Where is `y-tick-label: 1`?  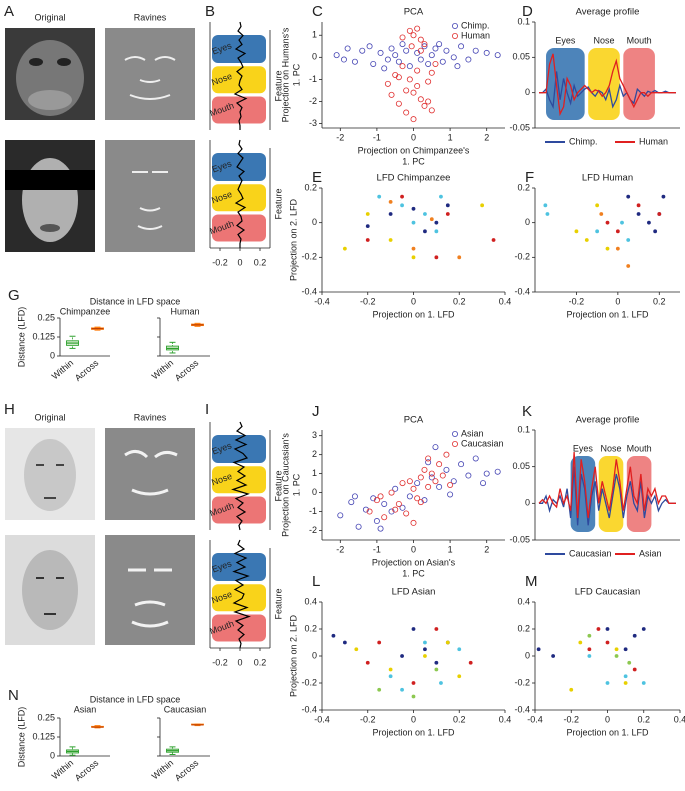 y-tick-label: 1 is located at coordinates (314, 35).